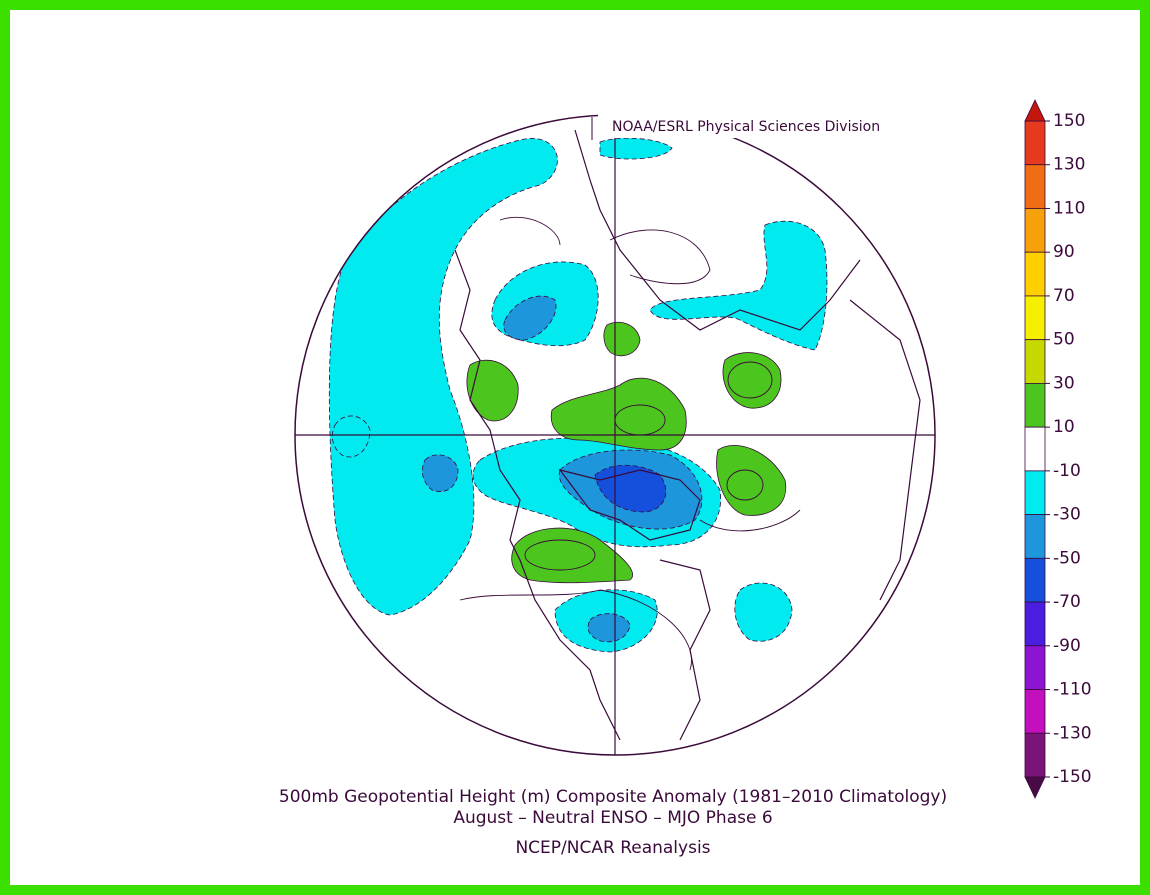 The image size is (1150, 895). I want to click on colorbar-label: 70, so click(1064, 296).